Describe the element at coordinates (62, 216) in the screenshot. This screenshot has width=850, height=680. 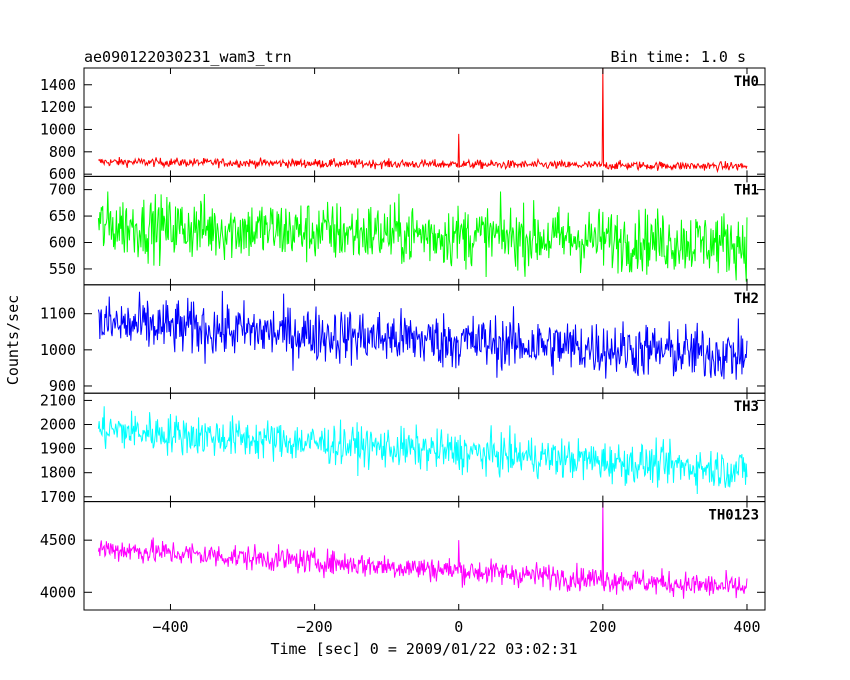
I see `y-tick-label: 650` at that location.